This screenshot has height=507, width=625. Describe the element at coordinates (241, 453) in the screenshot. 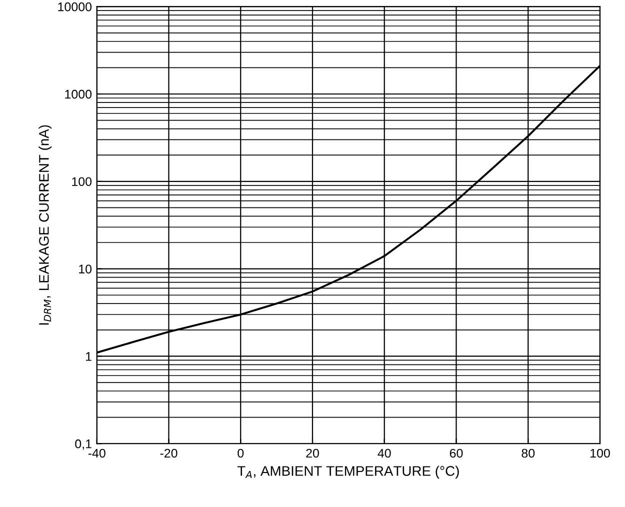

I see `x-tick-label: 0` at that location.